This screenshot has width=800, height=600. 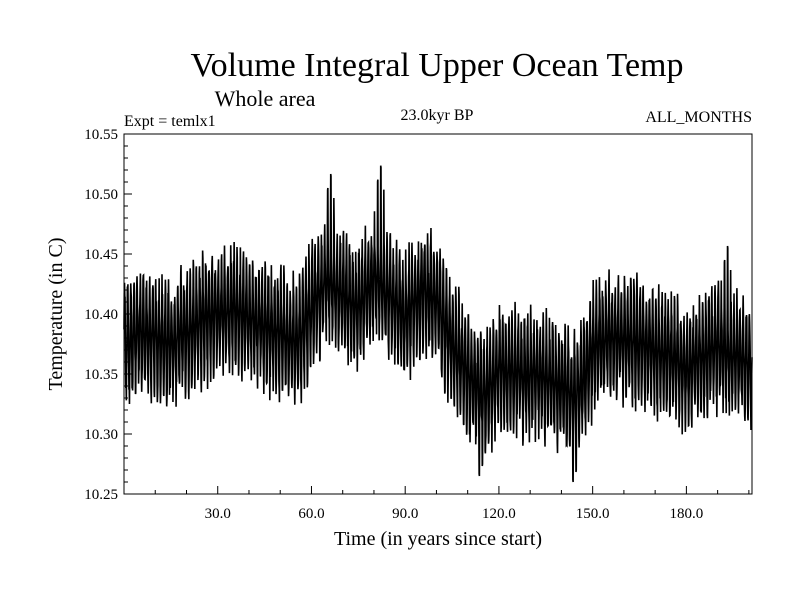 I want to click on y-axis-ticks: 10.25 10.30 10.35 10.40 10.45 10.50 10.55, so click(x=108, y=315).